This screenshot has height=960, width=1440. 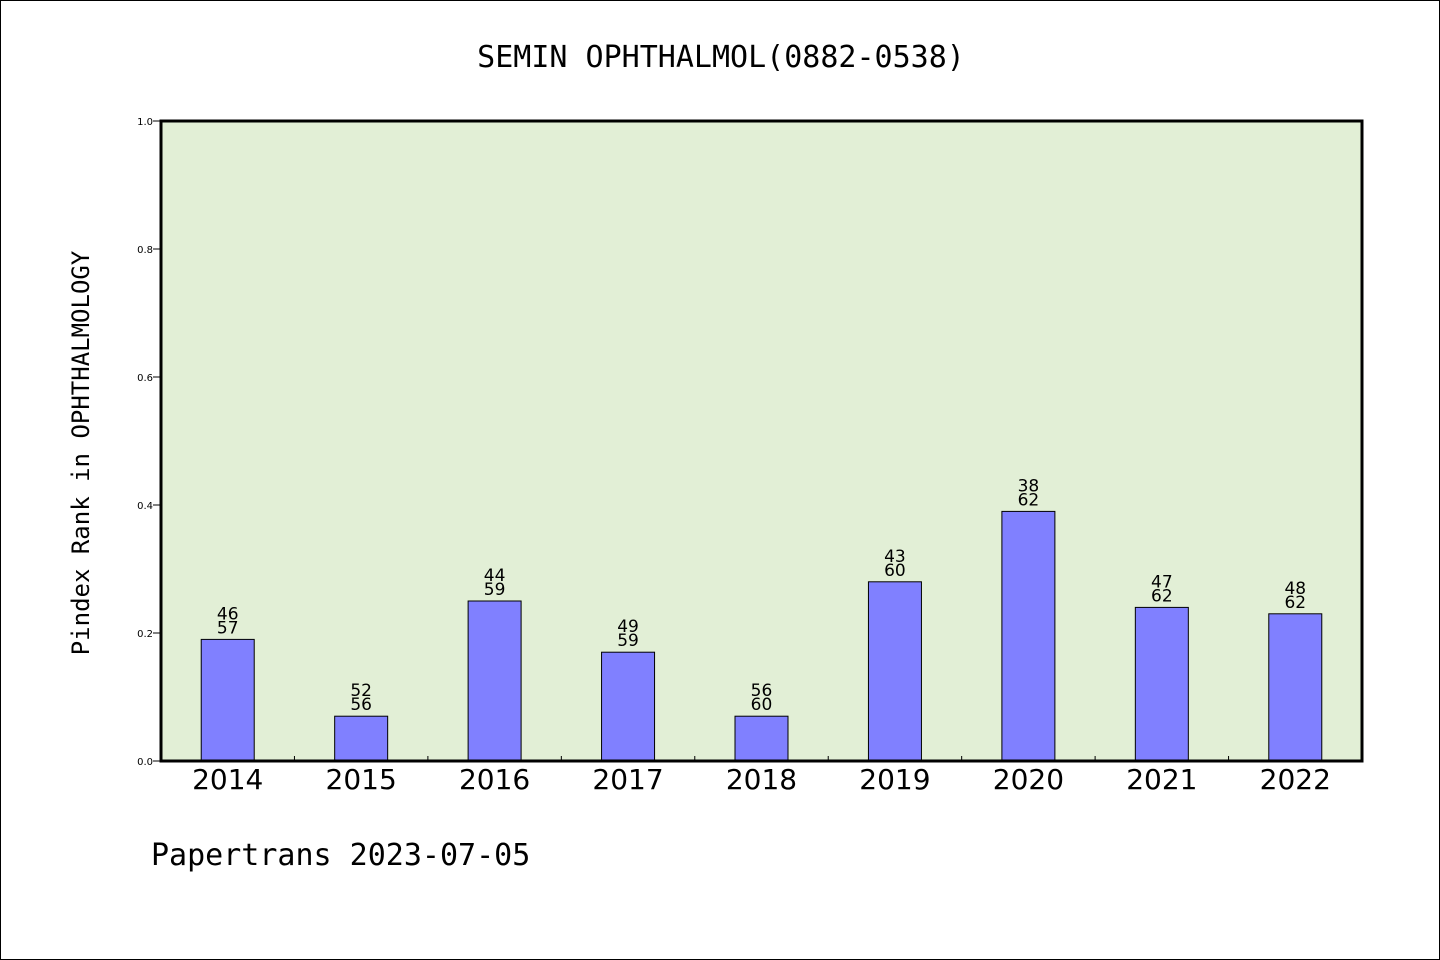 What do you see at coordinates (761, 779) in the screenshot?
I see `x-tick-label: 2018` at bounding box center [761, 779].